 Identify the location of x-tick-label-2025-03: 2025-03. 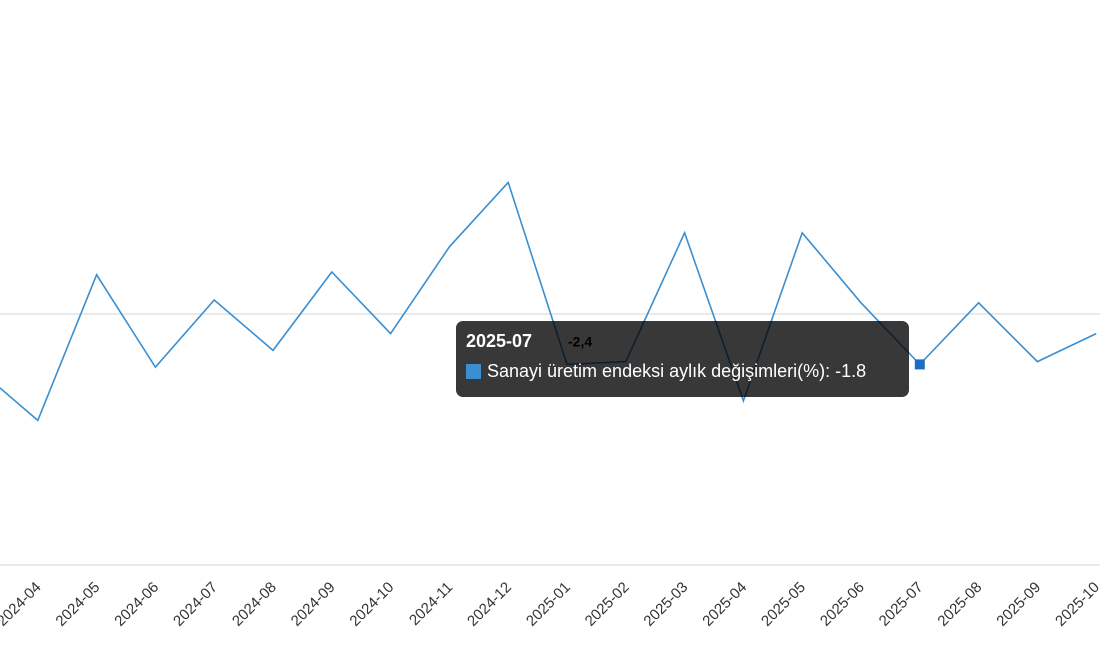
(665, 604).